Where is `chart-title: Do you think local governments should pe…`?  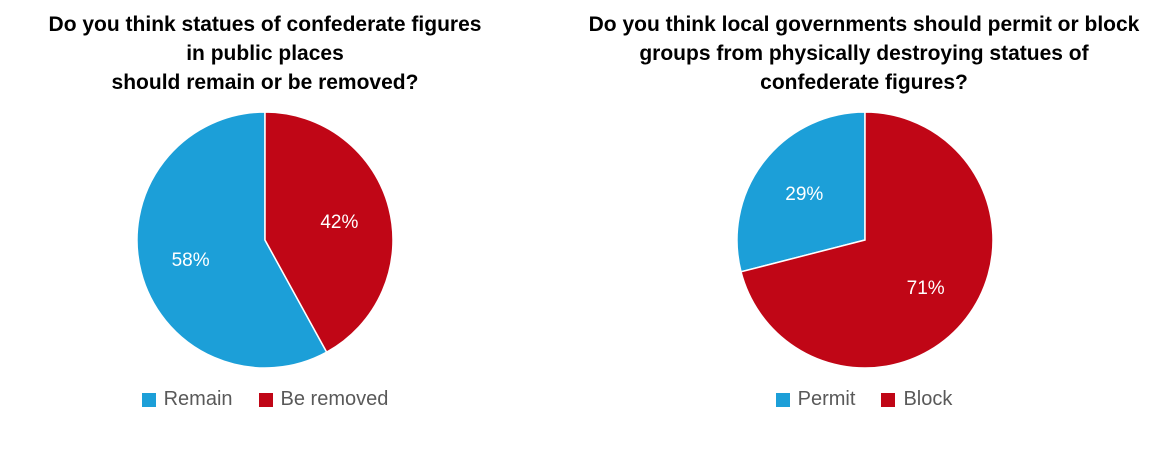 chart-title: Do you think local governments should pe… is located at coordinates (864, 53).